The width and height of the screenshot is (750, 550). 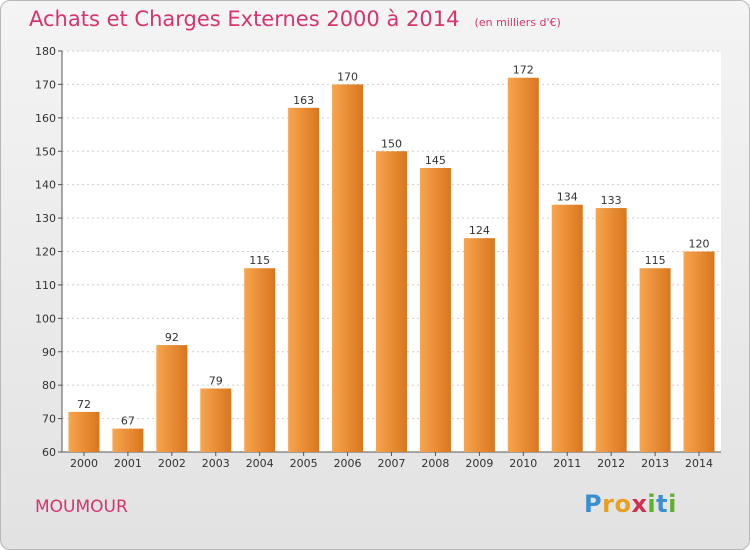 What do you see at coordinates (523, 70) in the screenshot?
I see `bar-value-label: 172` at bounding box center [523, 70].